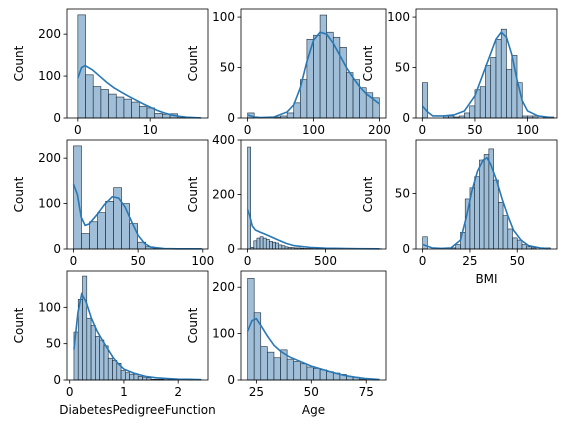 This screenshot has height=432, width=571. What do you see at coordinates (137, 410) in the screenshot?
I see `x-axis-label: DiabetesPedigreeFunction` at bounding box center [137, 410].